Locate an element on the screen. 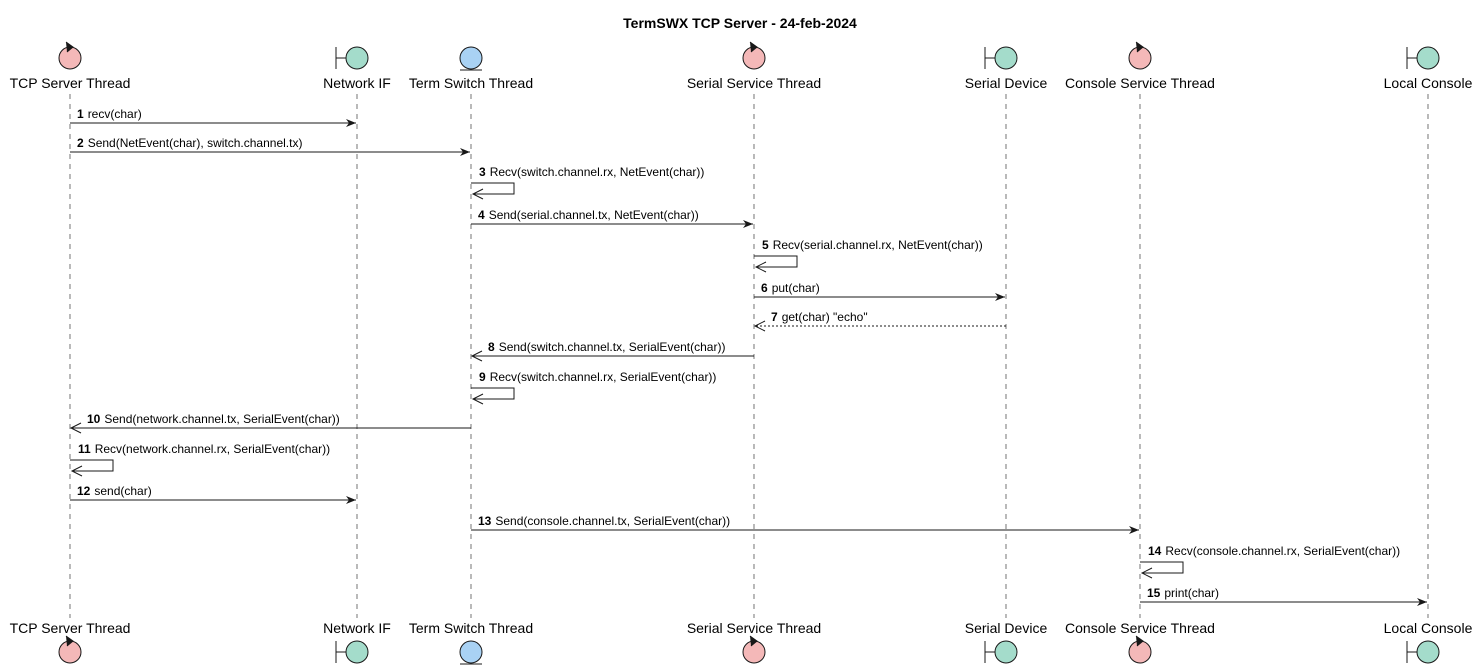  message-number: 8 is located at coordinates (491, 347).